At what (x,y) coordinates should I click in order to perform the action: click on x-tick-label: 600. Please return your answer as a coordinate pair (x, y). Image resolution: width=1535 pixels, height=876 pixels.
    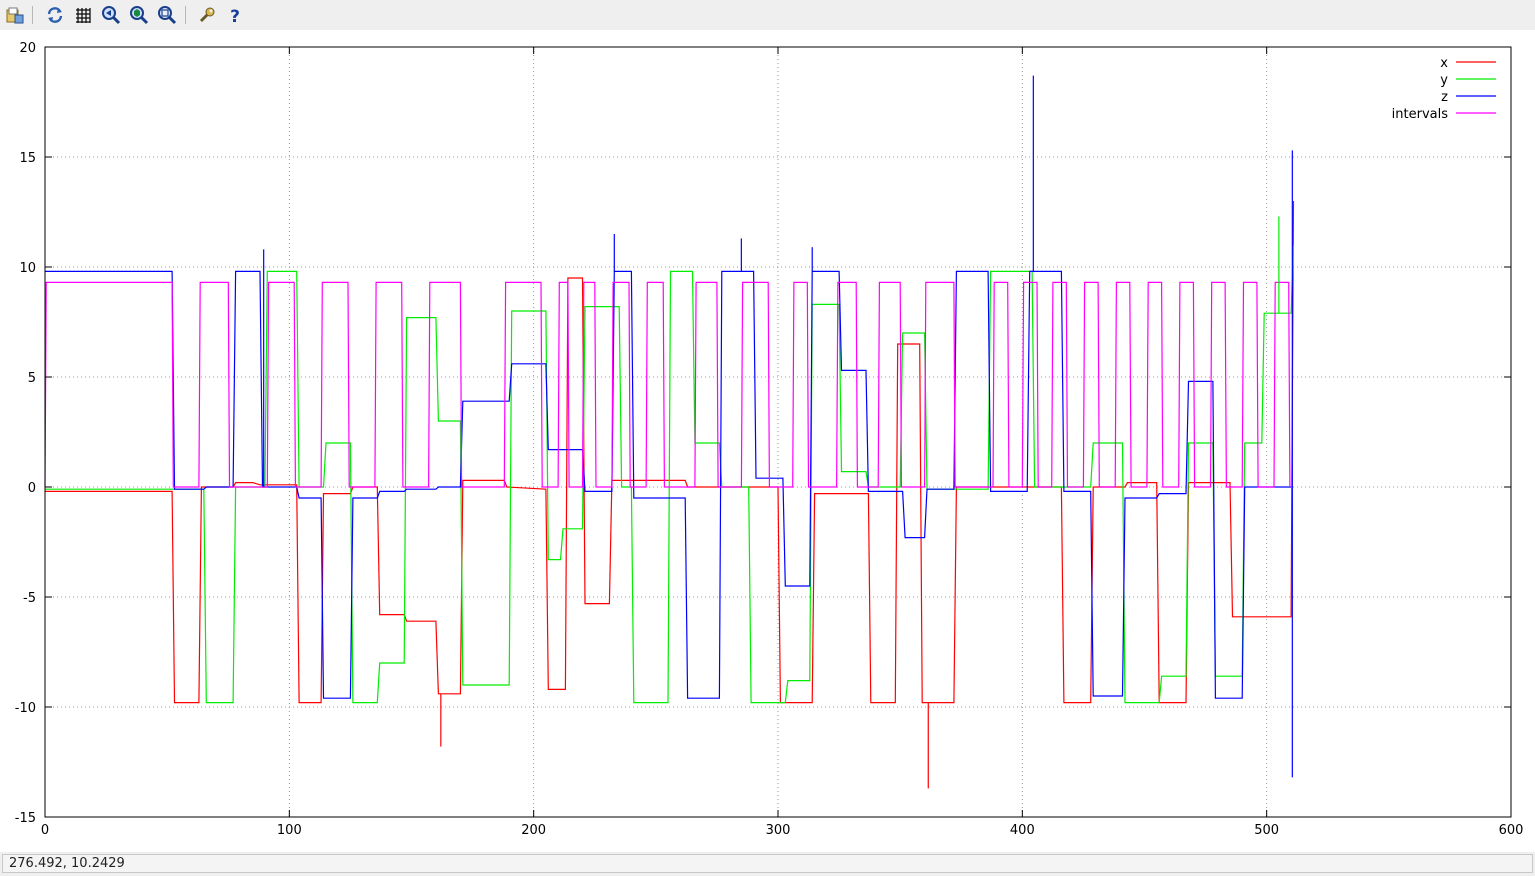
    Looking at the image, I should click on (1511, 830).